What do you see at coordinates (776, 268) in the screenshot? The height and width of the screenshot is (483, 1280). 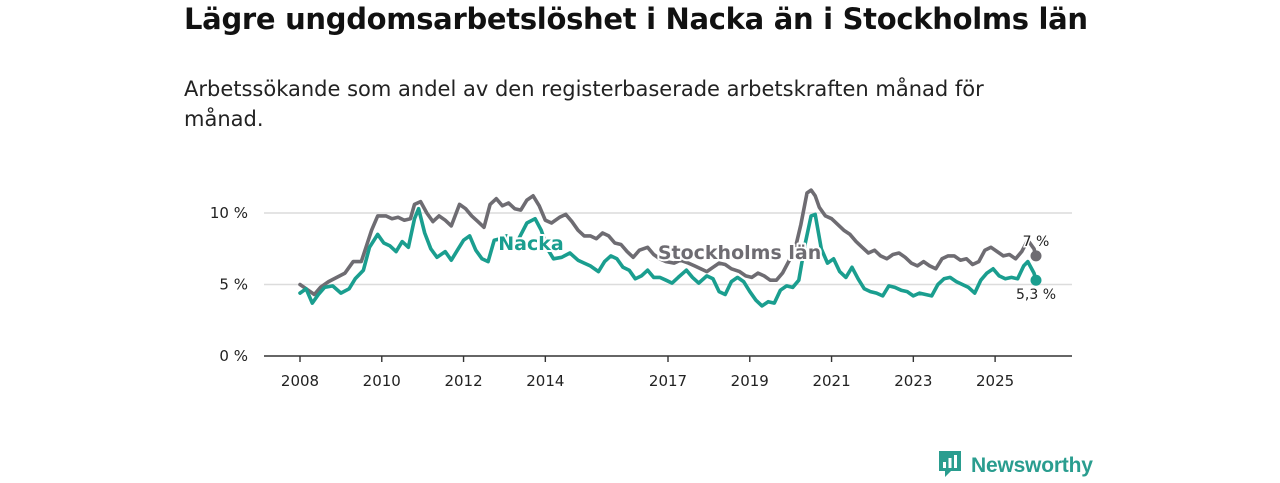 I see `label-layer: Stockholms län 7 % Nacka 5,3 %` at bounding box center [776, 268].